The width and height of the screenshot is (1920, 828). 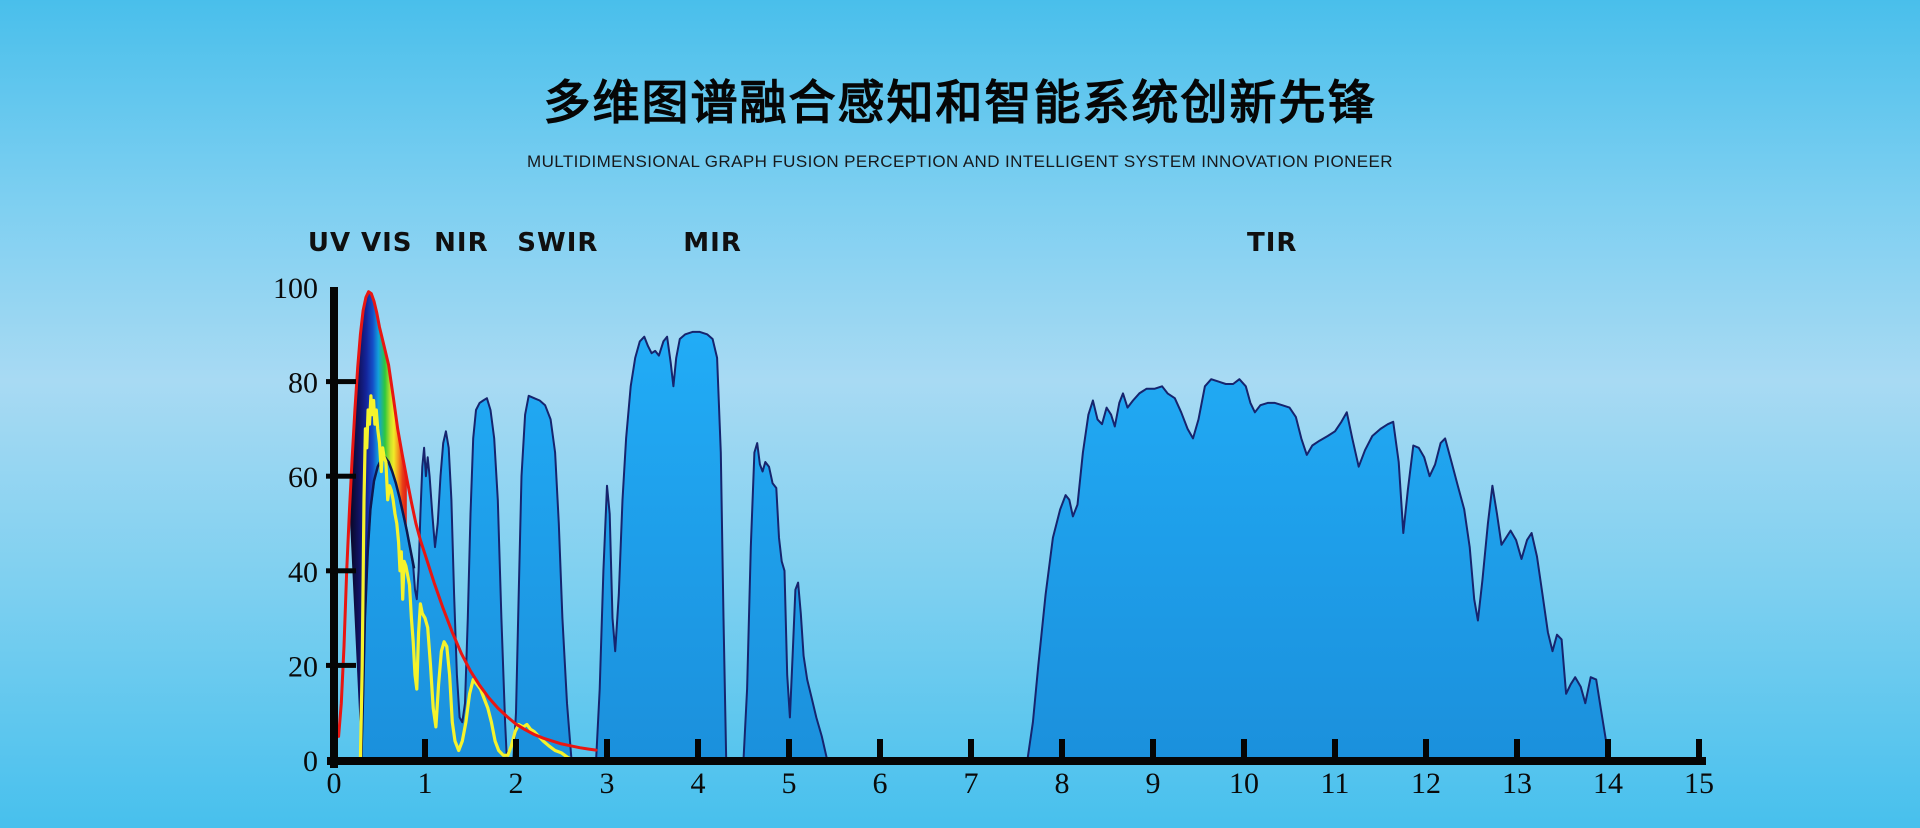 What do you see at coordinates (1062, 783) in the screenshot?
I see `x-tick-label: 8` at bounding box center [1062, 783].